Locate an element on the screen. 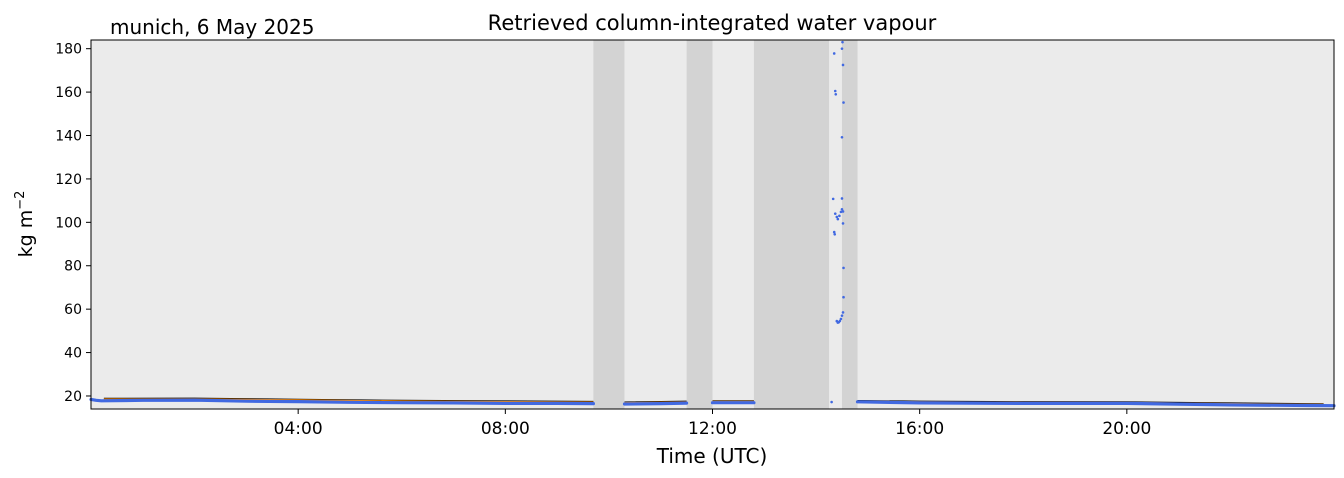  y-tick-label: 180 is located at coordinates (68, 50).